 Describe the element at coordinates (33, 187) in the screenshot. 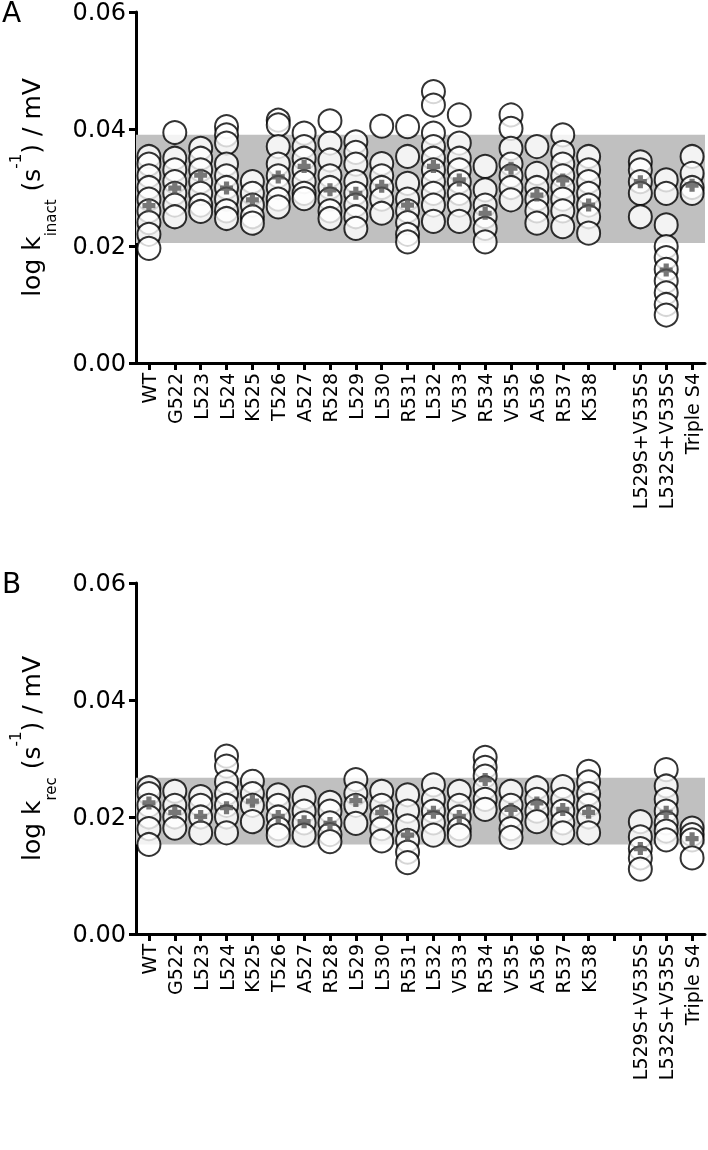

I see `y-axis-title: log kinact (s-1) / mV` at that location.